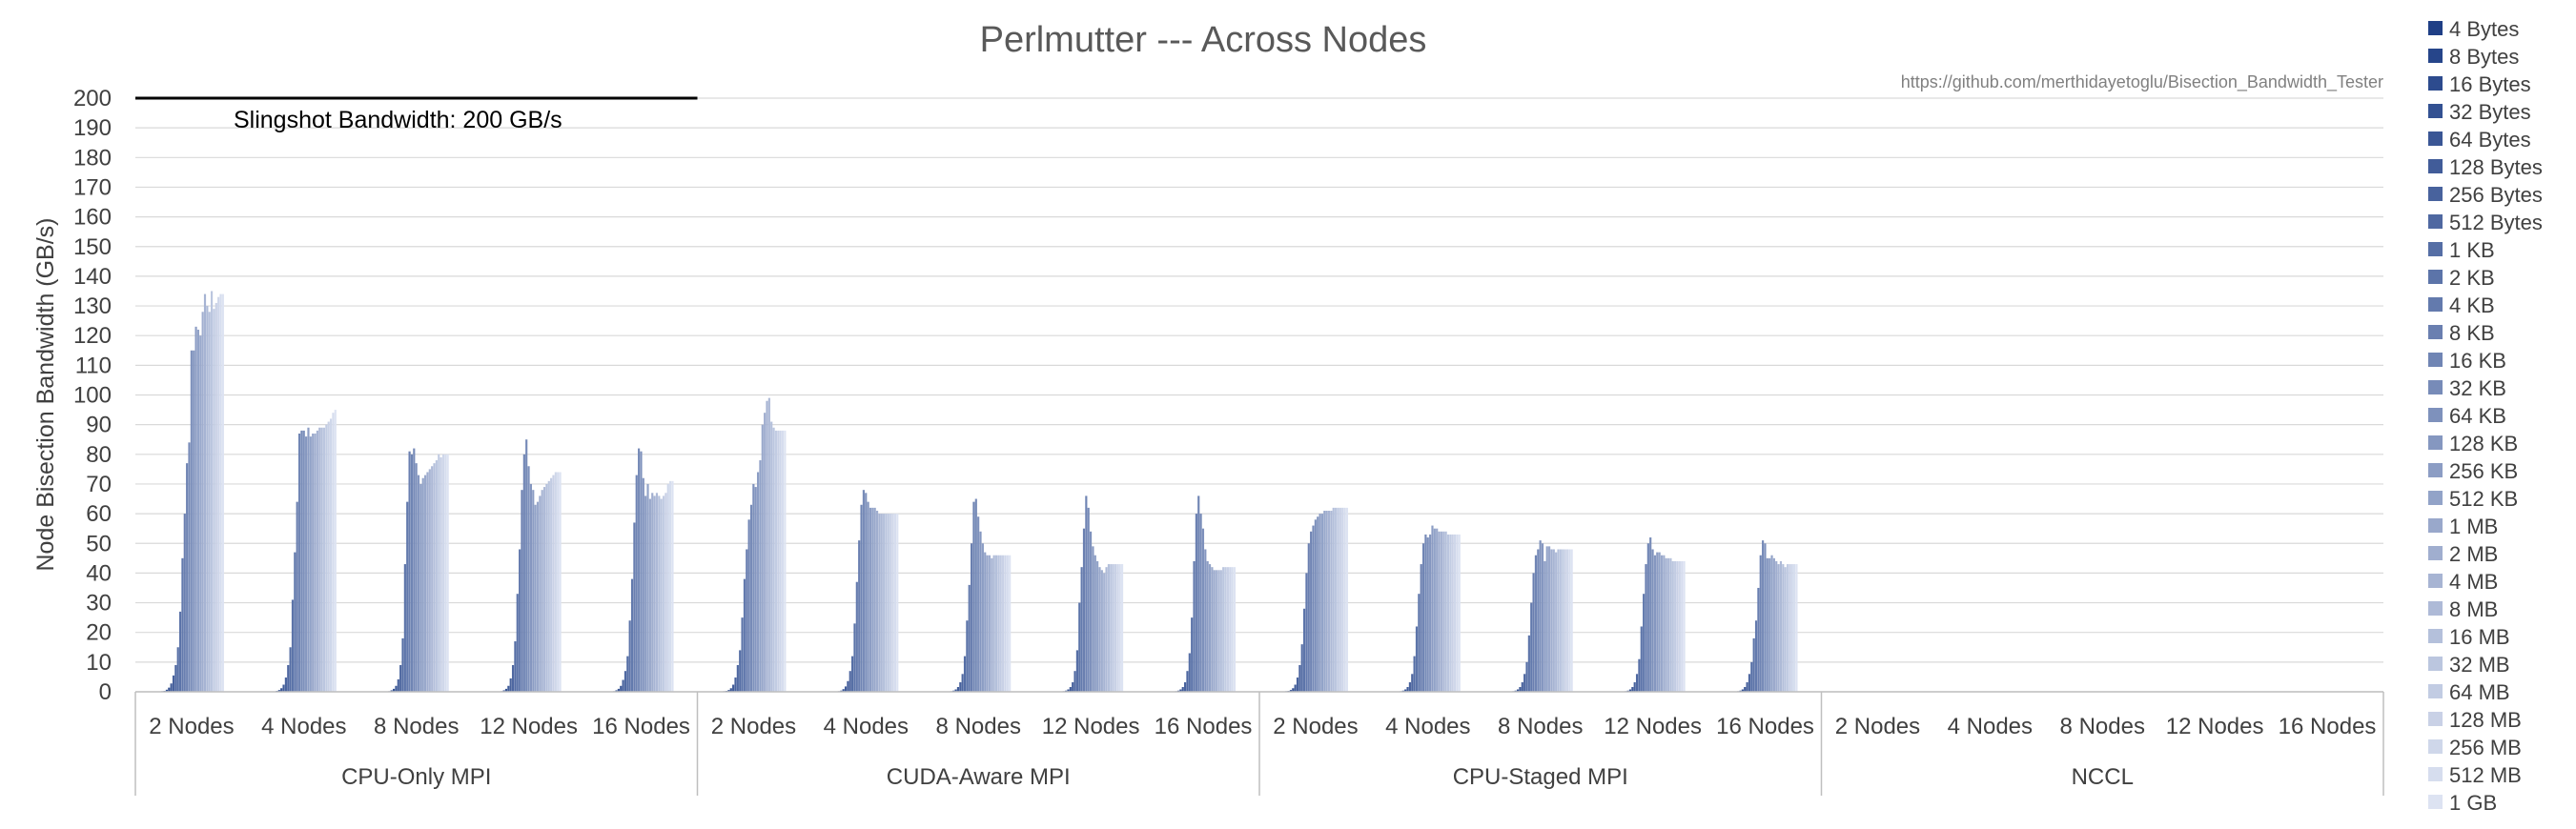 The height and width of the screenshot is (829, 2576). What do you see at coordinates (99, 573) in the screenshot?
I see `y-tick-label: 40` at bounding box center [99, 573].